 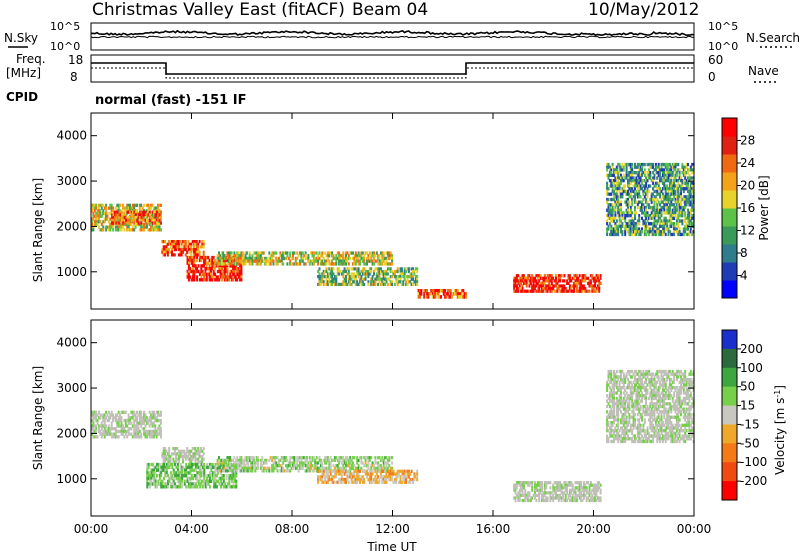 I want to click on power-cell-r1, so click(x=119, y=223).